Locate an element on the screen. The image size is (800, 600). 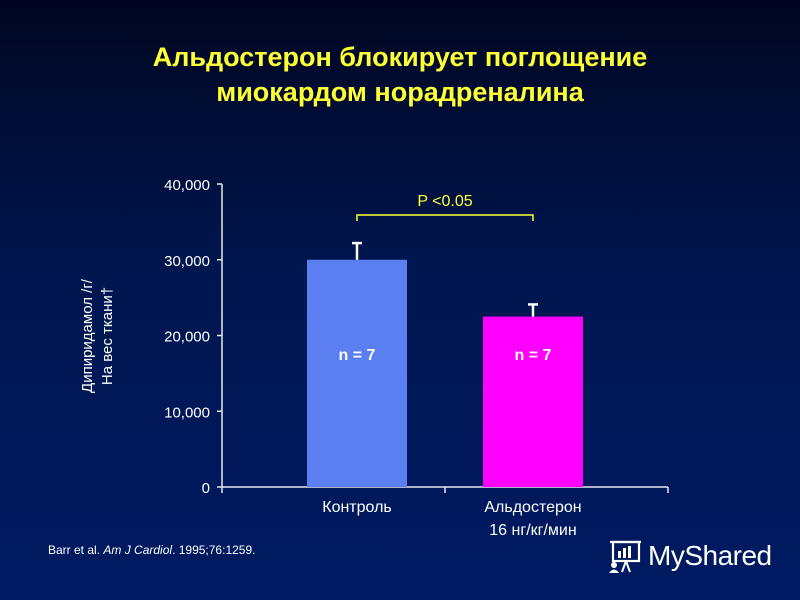
significance-label: P <0.05 is located at coordinates (444, 201).